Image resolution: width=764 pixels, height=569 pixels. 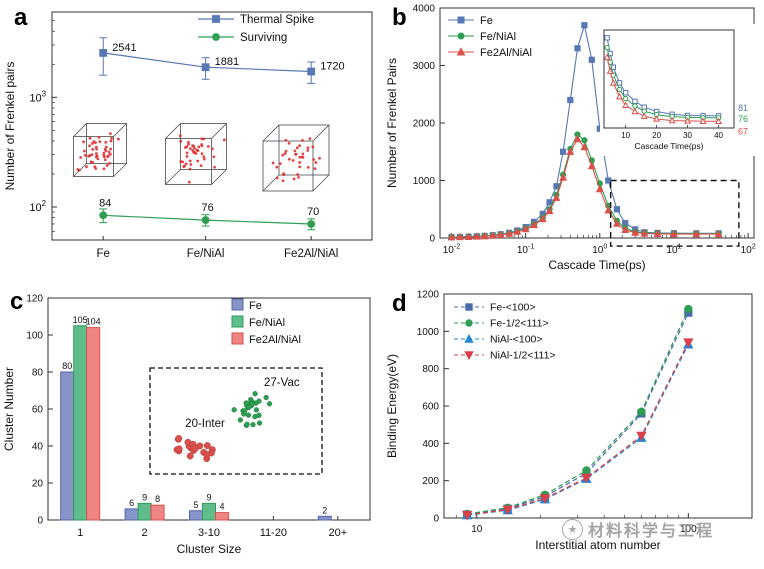 What do you see at coordinates (273, 533) in the screenshot?
I see `tick-label: 11-20` at bounding box center [273, 533].